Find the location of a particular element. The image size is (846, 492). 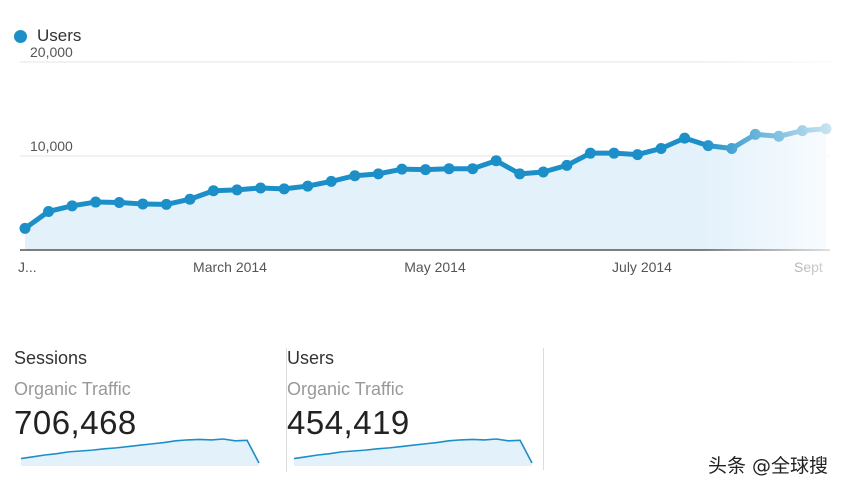

card-title: Users is located at coordinates (311, 358).